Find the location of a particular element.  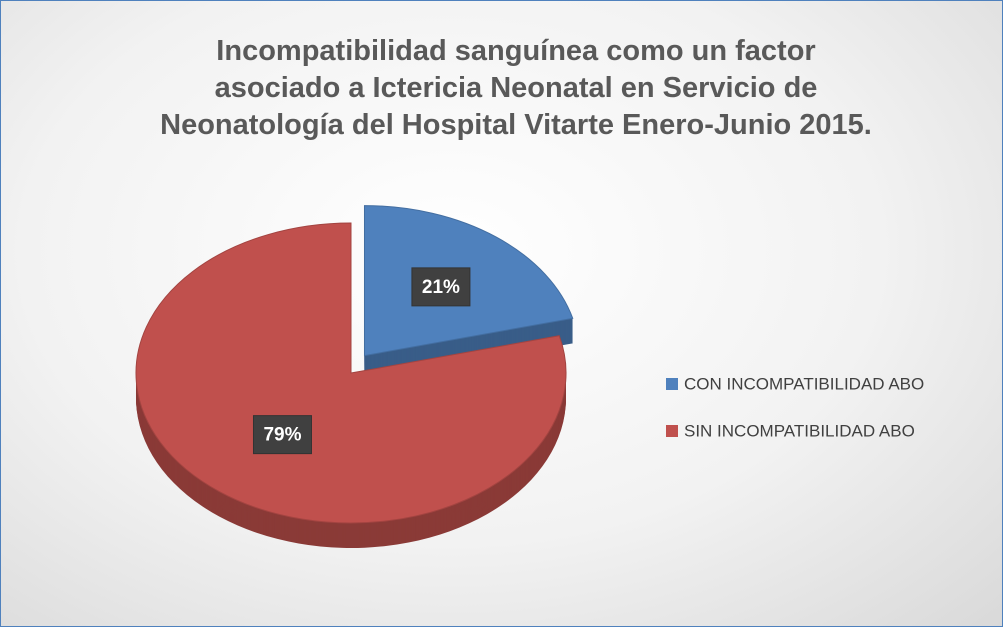

data-label: 21% is located at coordinates (441, 287).